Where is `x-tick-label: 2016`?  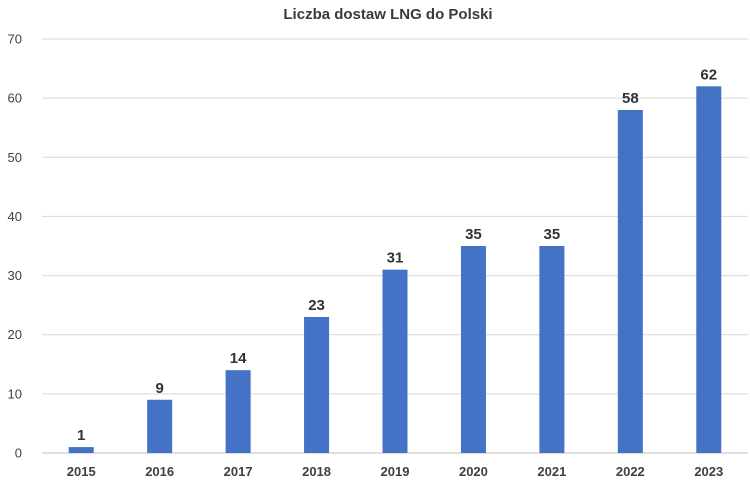
x-tick-label: 2016 is located at coordinates (159, 471).